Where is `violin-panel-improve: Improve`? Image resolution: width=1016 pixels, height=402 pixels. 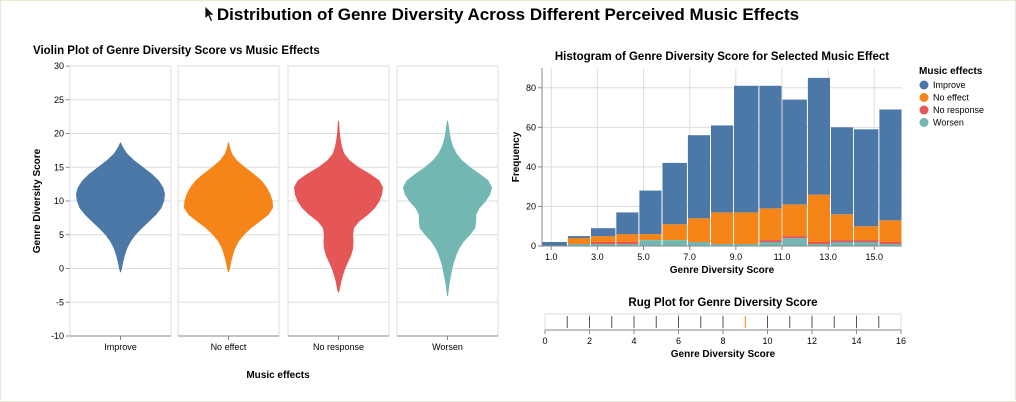
violin-panel-improve: Improve is located at coordinates (120, 208).